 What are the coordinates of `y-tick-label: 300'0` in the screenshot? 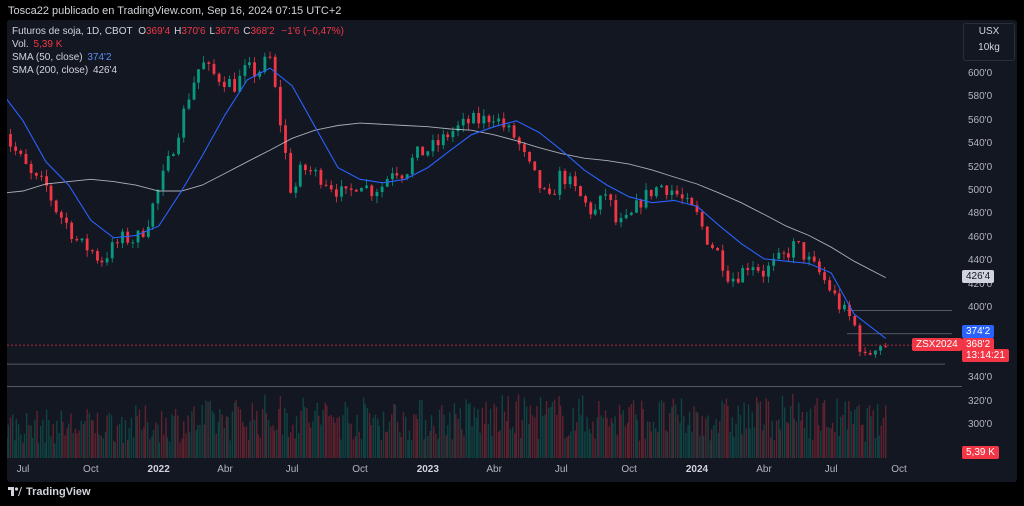 It's located at (980, 424).